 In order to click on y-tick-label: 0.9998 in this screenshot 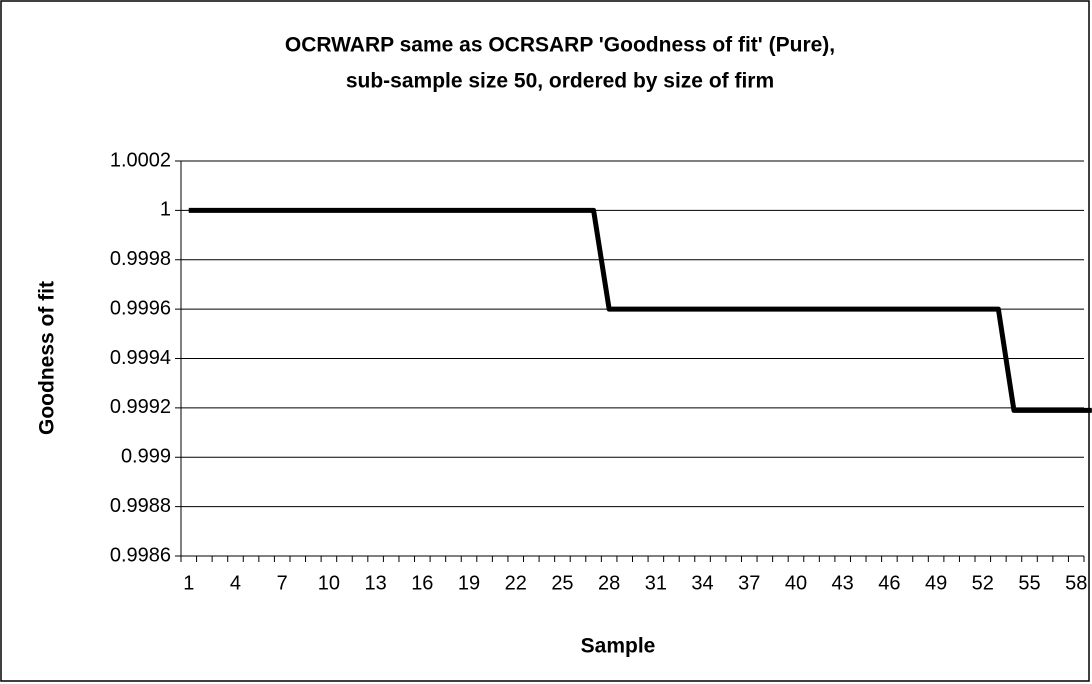, I will do `click(140, 259)`.